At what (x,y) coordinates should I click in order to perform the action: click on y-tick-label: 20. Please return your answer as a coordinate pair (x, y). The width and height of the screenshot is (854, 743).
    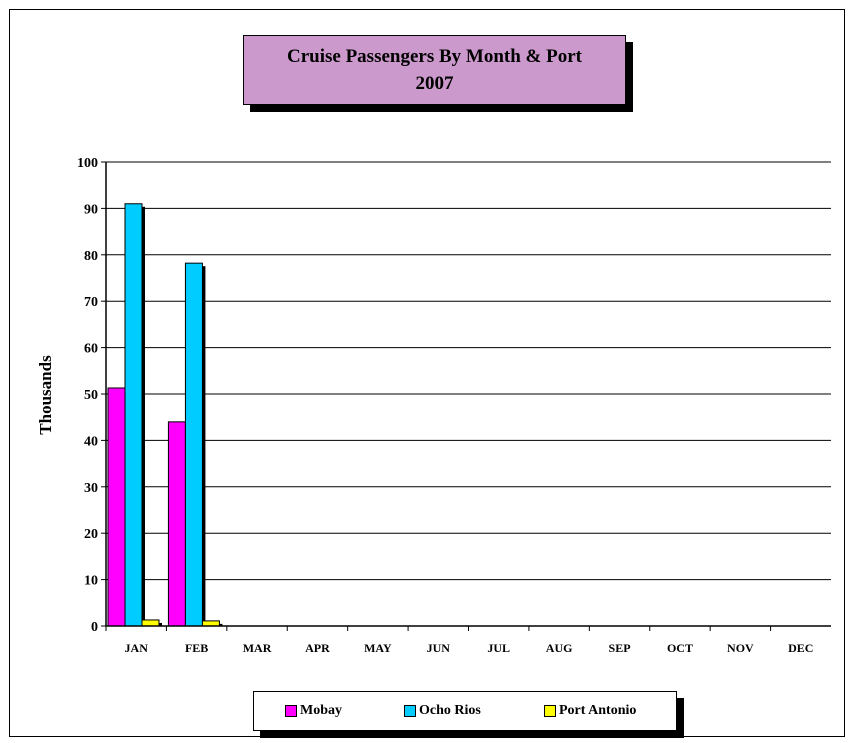
    Looking at the image, I should click on (91, 534).